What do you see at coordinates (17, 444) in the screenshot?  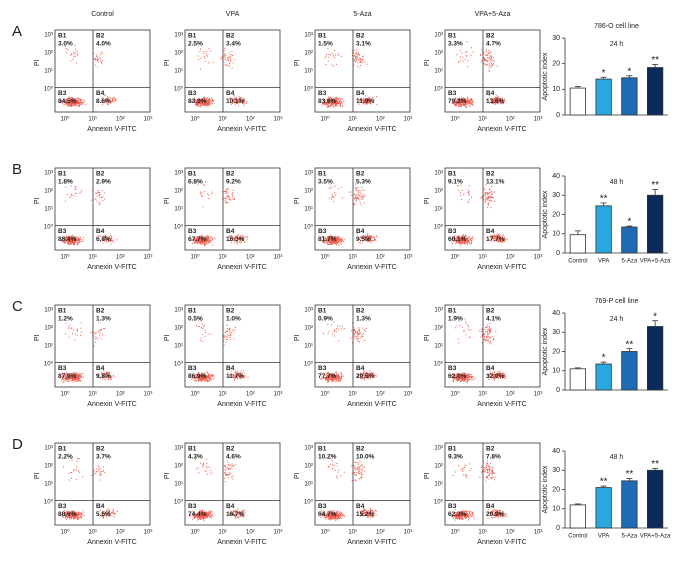 I see `row-label: D` at bounding box center [17, 444].